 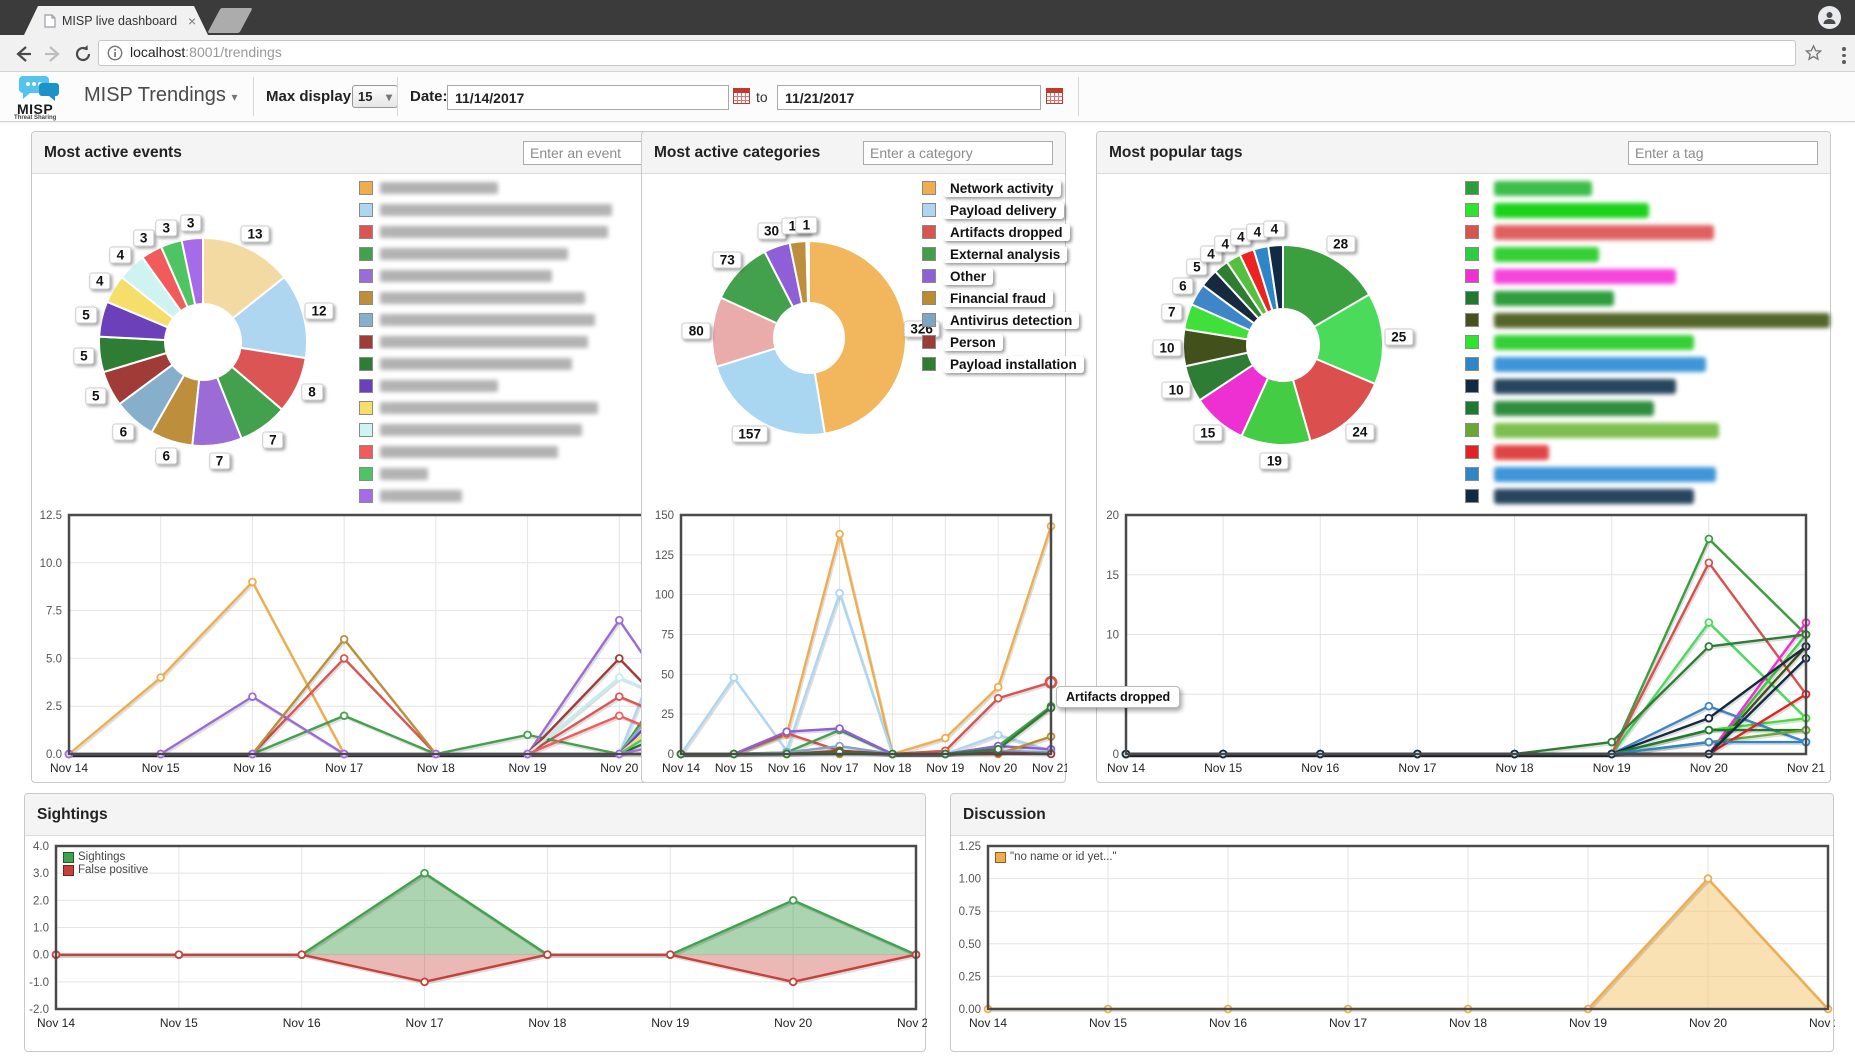 What do you see at coordinates (588, 97) in the screenshot?
I see `date-from-input` at bounding box center [588, 97].